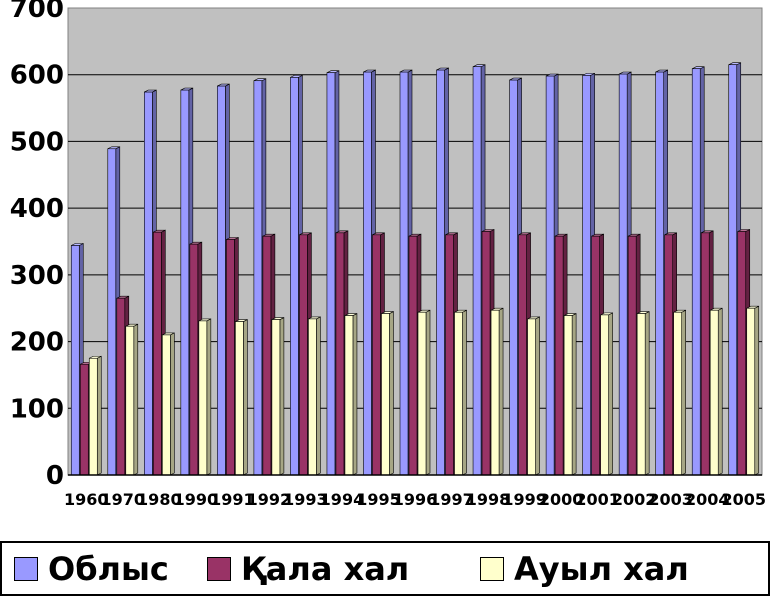  I want to click on legend-item-kala: Қала хал, so click(308, 569).